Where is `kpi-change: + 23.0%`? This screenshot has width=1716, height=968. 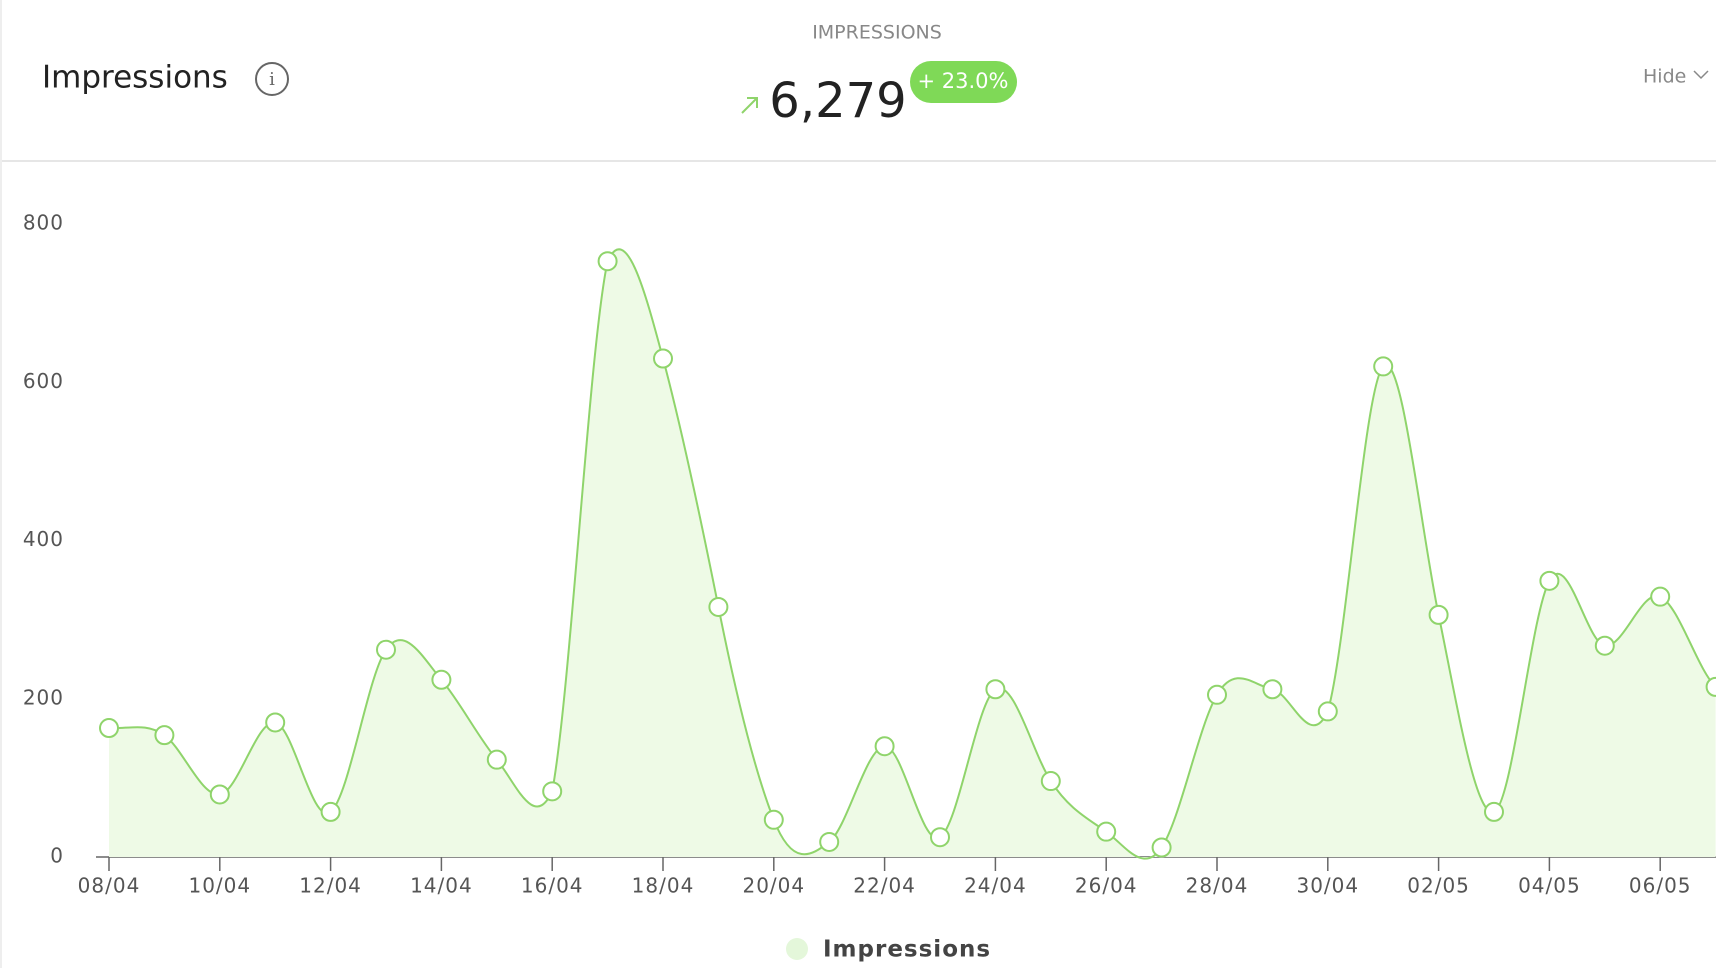
kpi-change: + 23.0% is located at coordinates (963, 81).